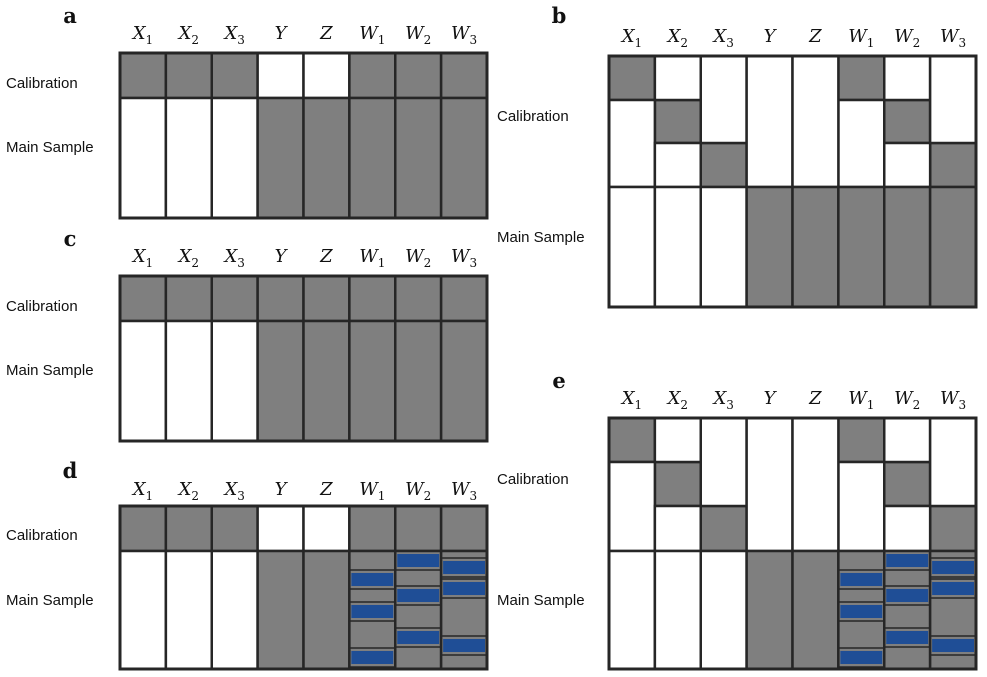  Describe the element at coordinates (559, 15) in the screenshot. I see `panel-label: b` at that location.